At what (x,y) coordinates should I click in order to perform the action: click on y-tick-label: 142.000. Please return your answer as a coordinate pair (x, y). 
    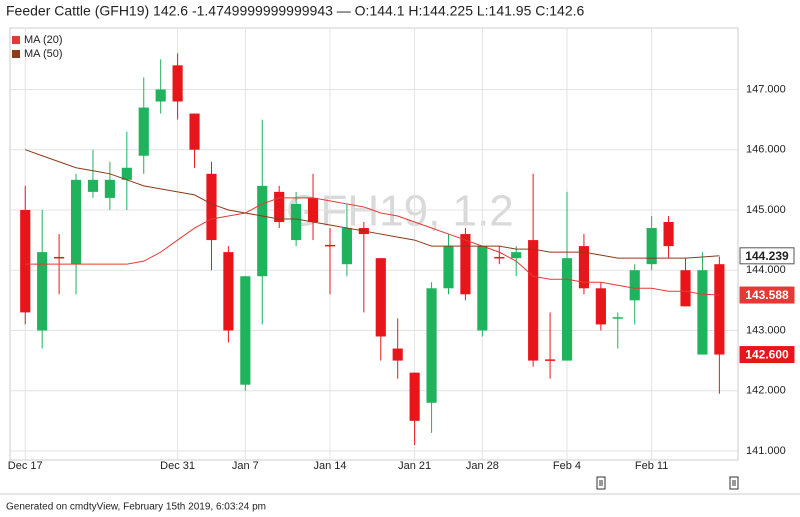
    Looking at the image, I should click on (766, 391).